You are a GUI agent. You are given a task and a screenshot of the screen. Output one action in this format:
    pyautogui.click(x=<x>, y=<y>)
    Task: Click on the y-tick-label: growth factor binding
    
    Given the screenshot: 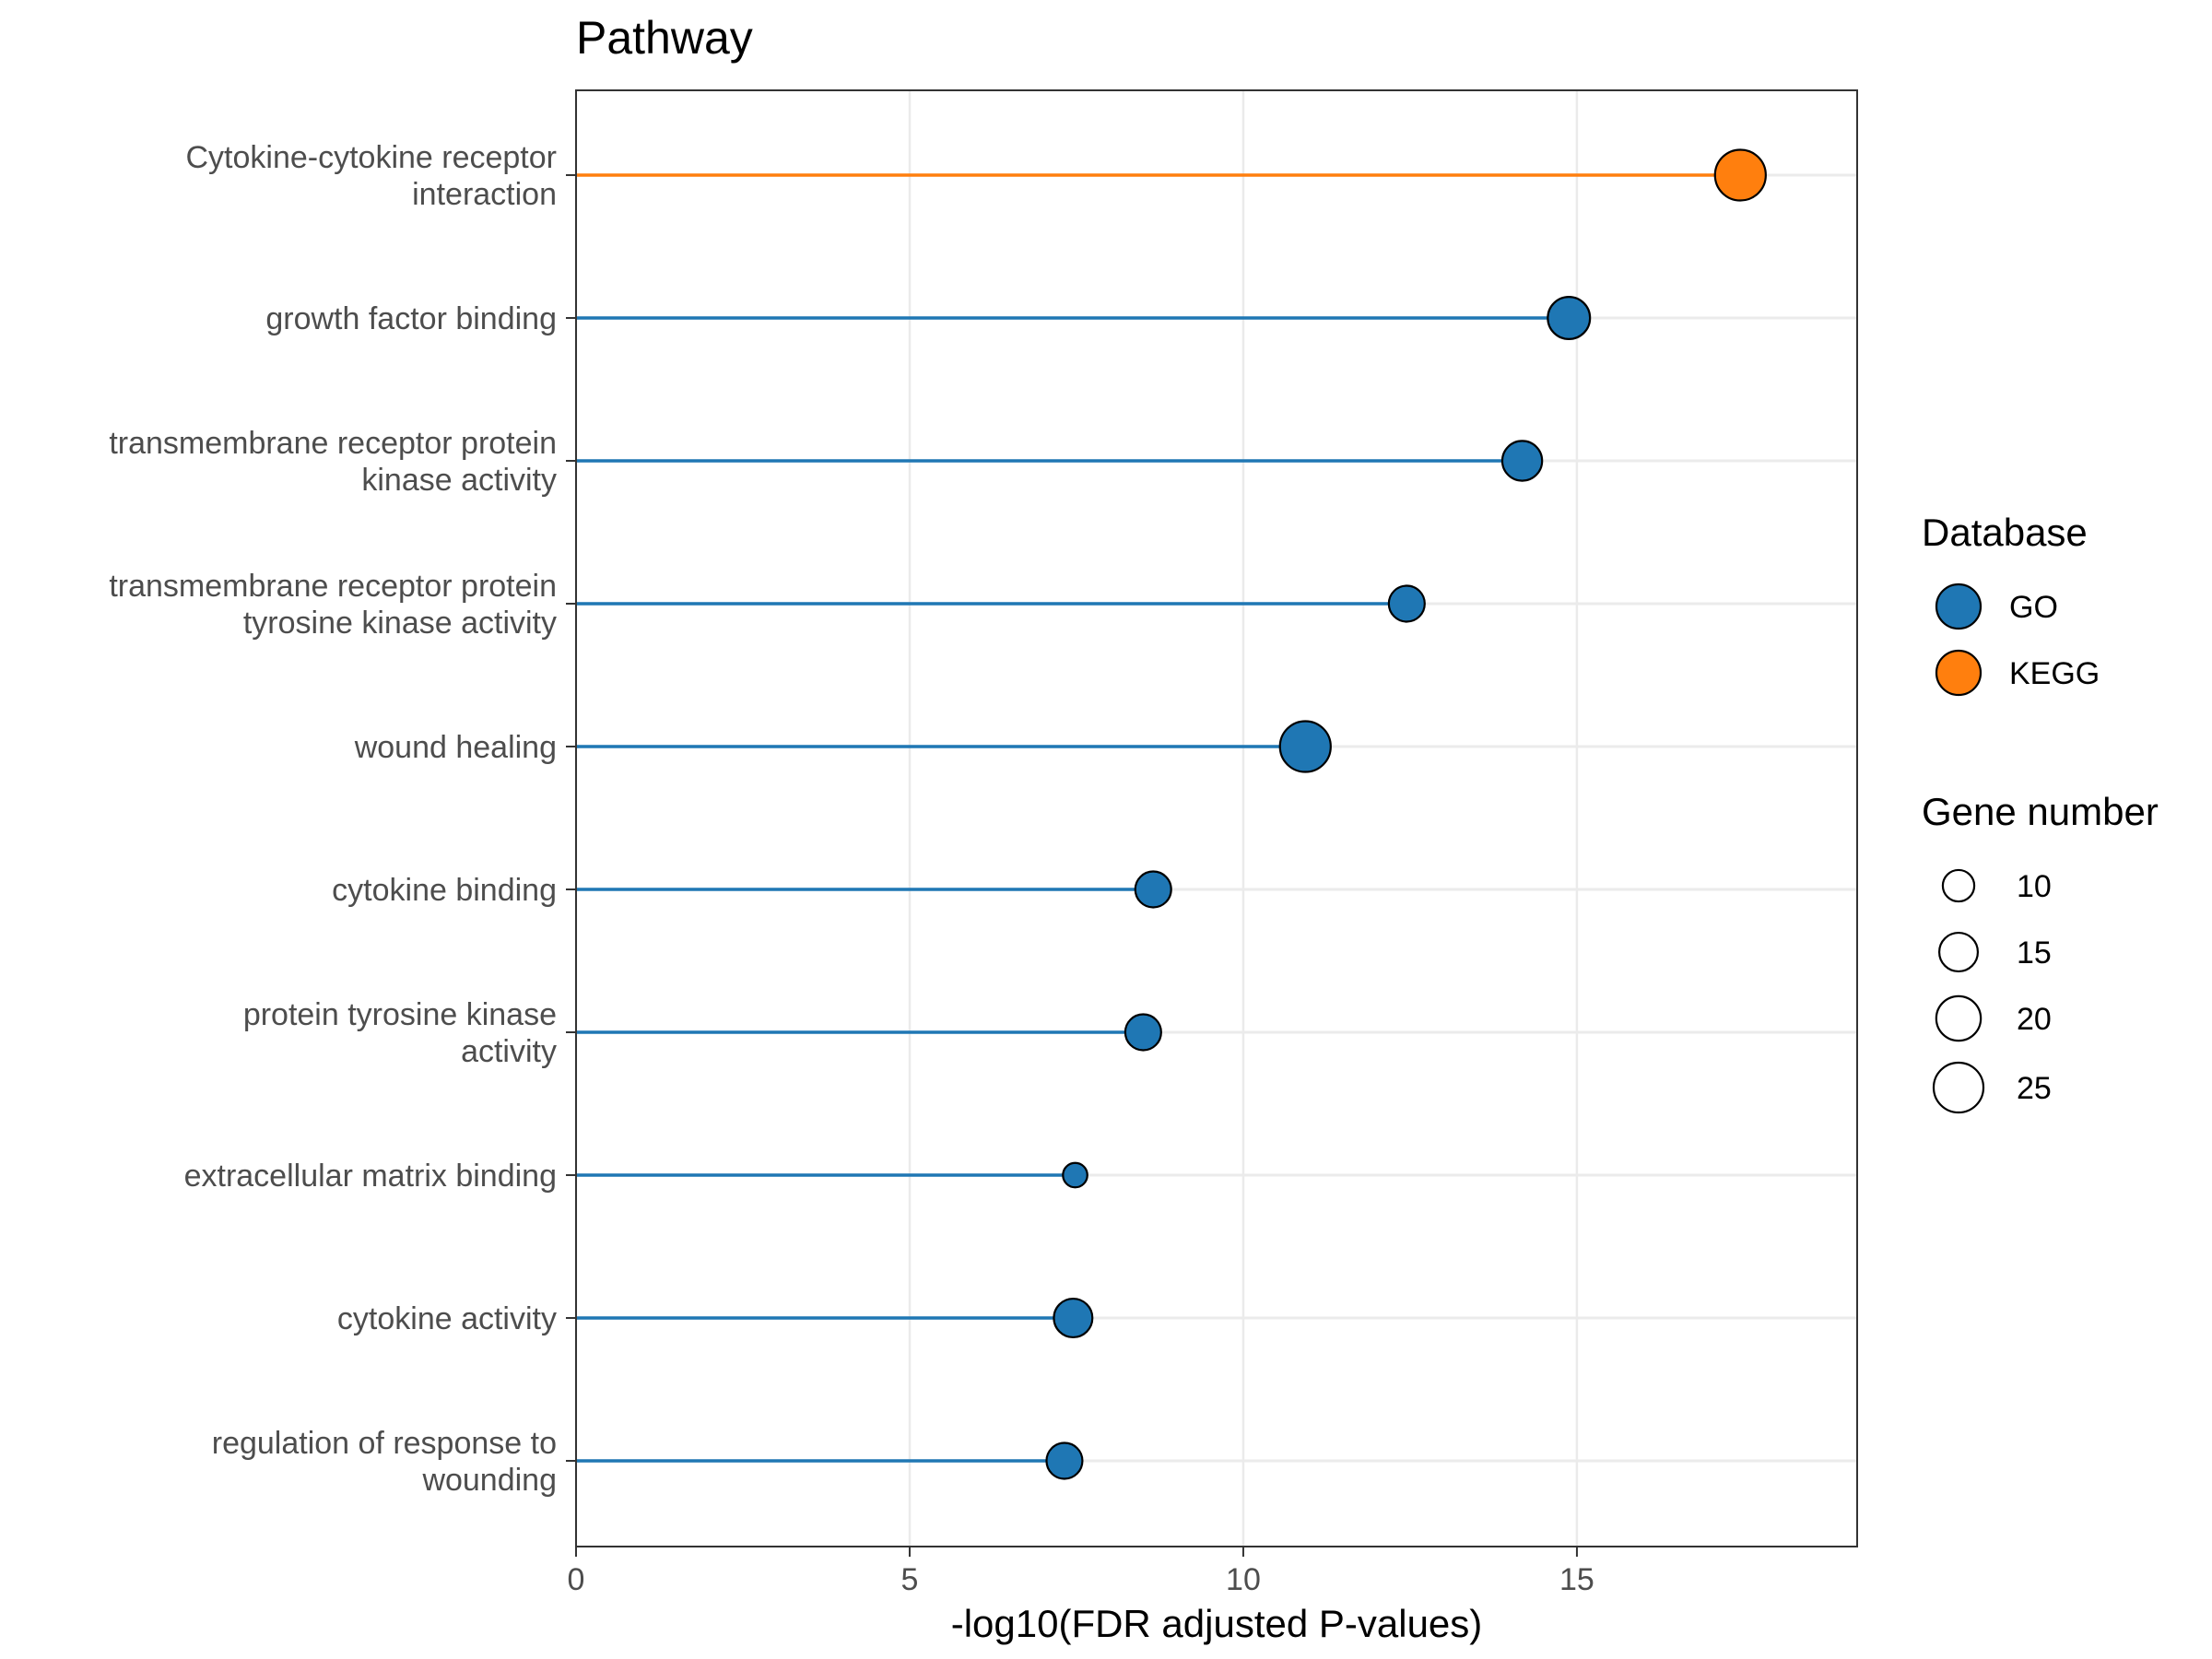 What is the action you would take?
    pyautogui.click(x=411, y=318)
    